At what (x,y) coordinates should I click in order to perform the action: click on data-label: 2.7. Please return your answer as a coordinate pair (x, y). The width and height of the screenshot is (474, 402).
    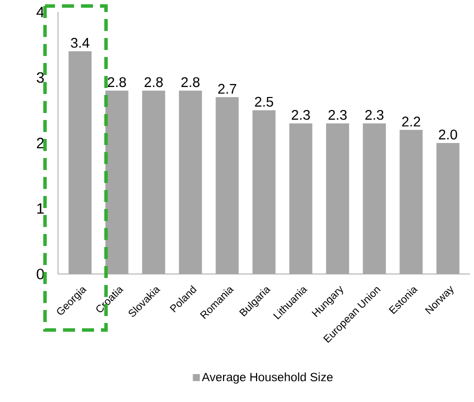
    Looking at the image, I should click on (227, 89).